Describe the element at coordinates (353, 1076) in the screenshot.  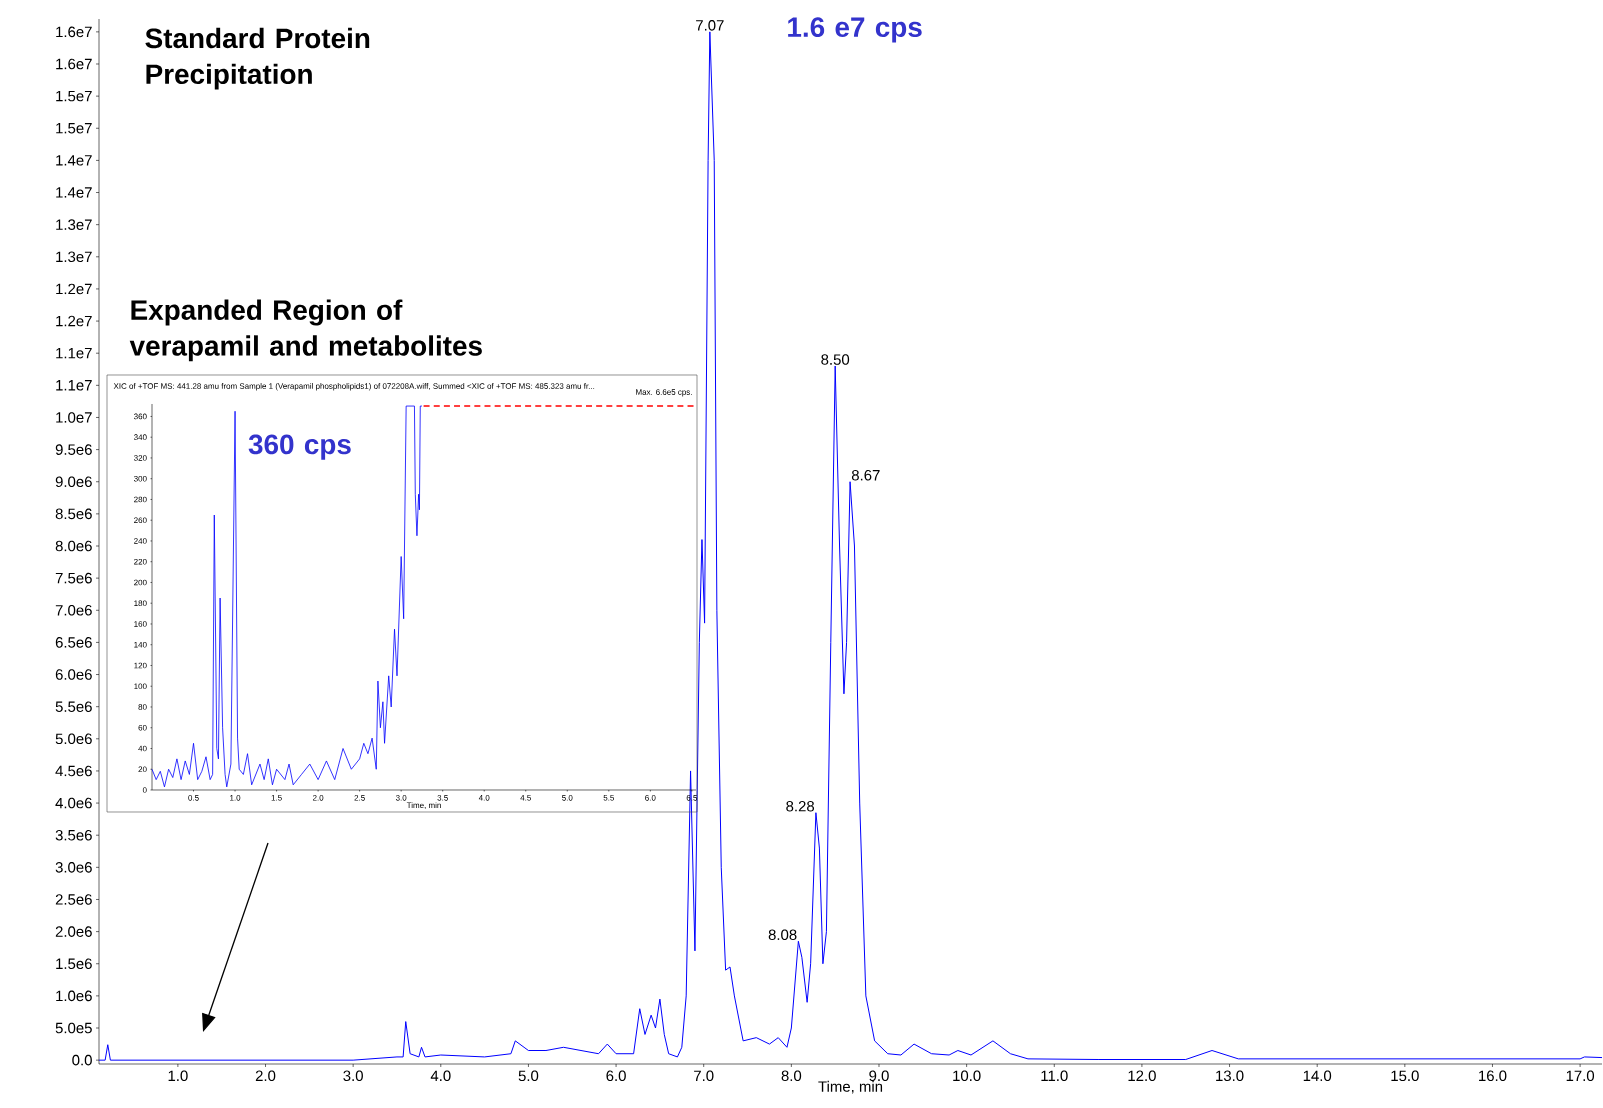
I see `x-tick-label: 3.0` at that location.